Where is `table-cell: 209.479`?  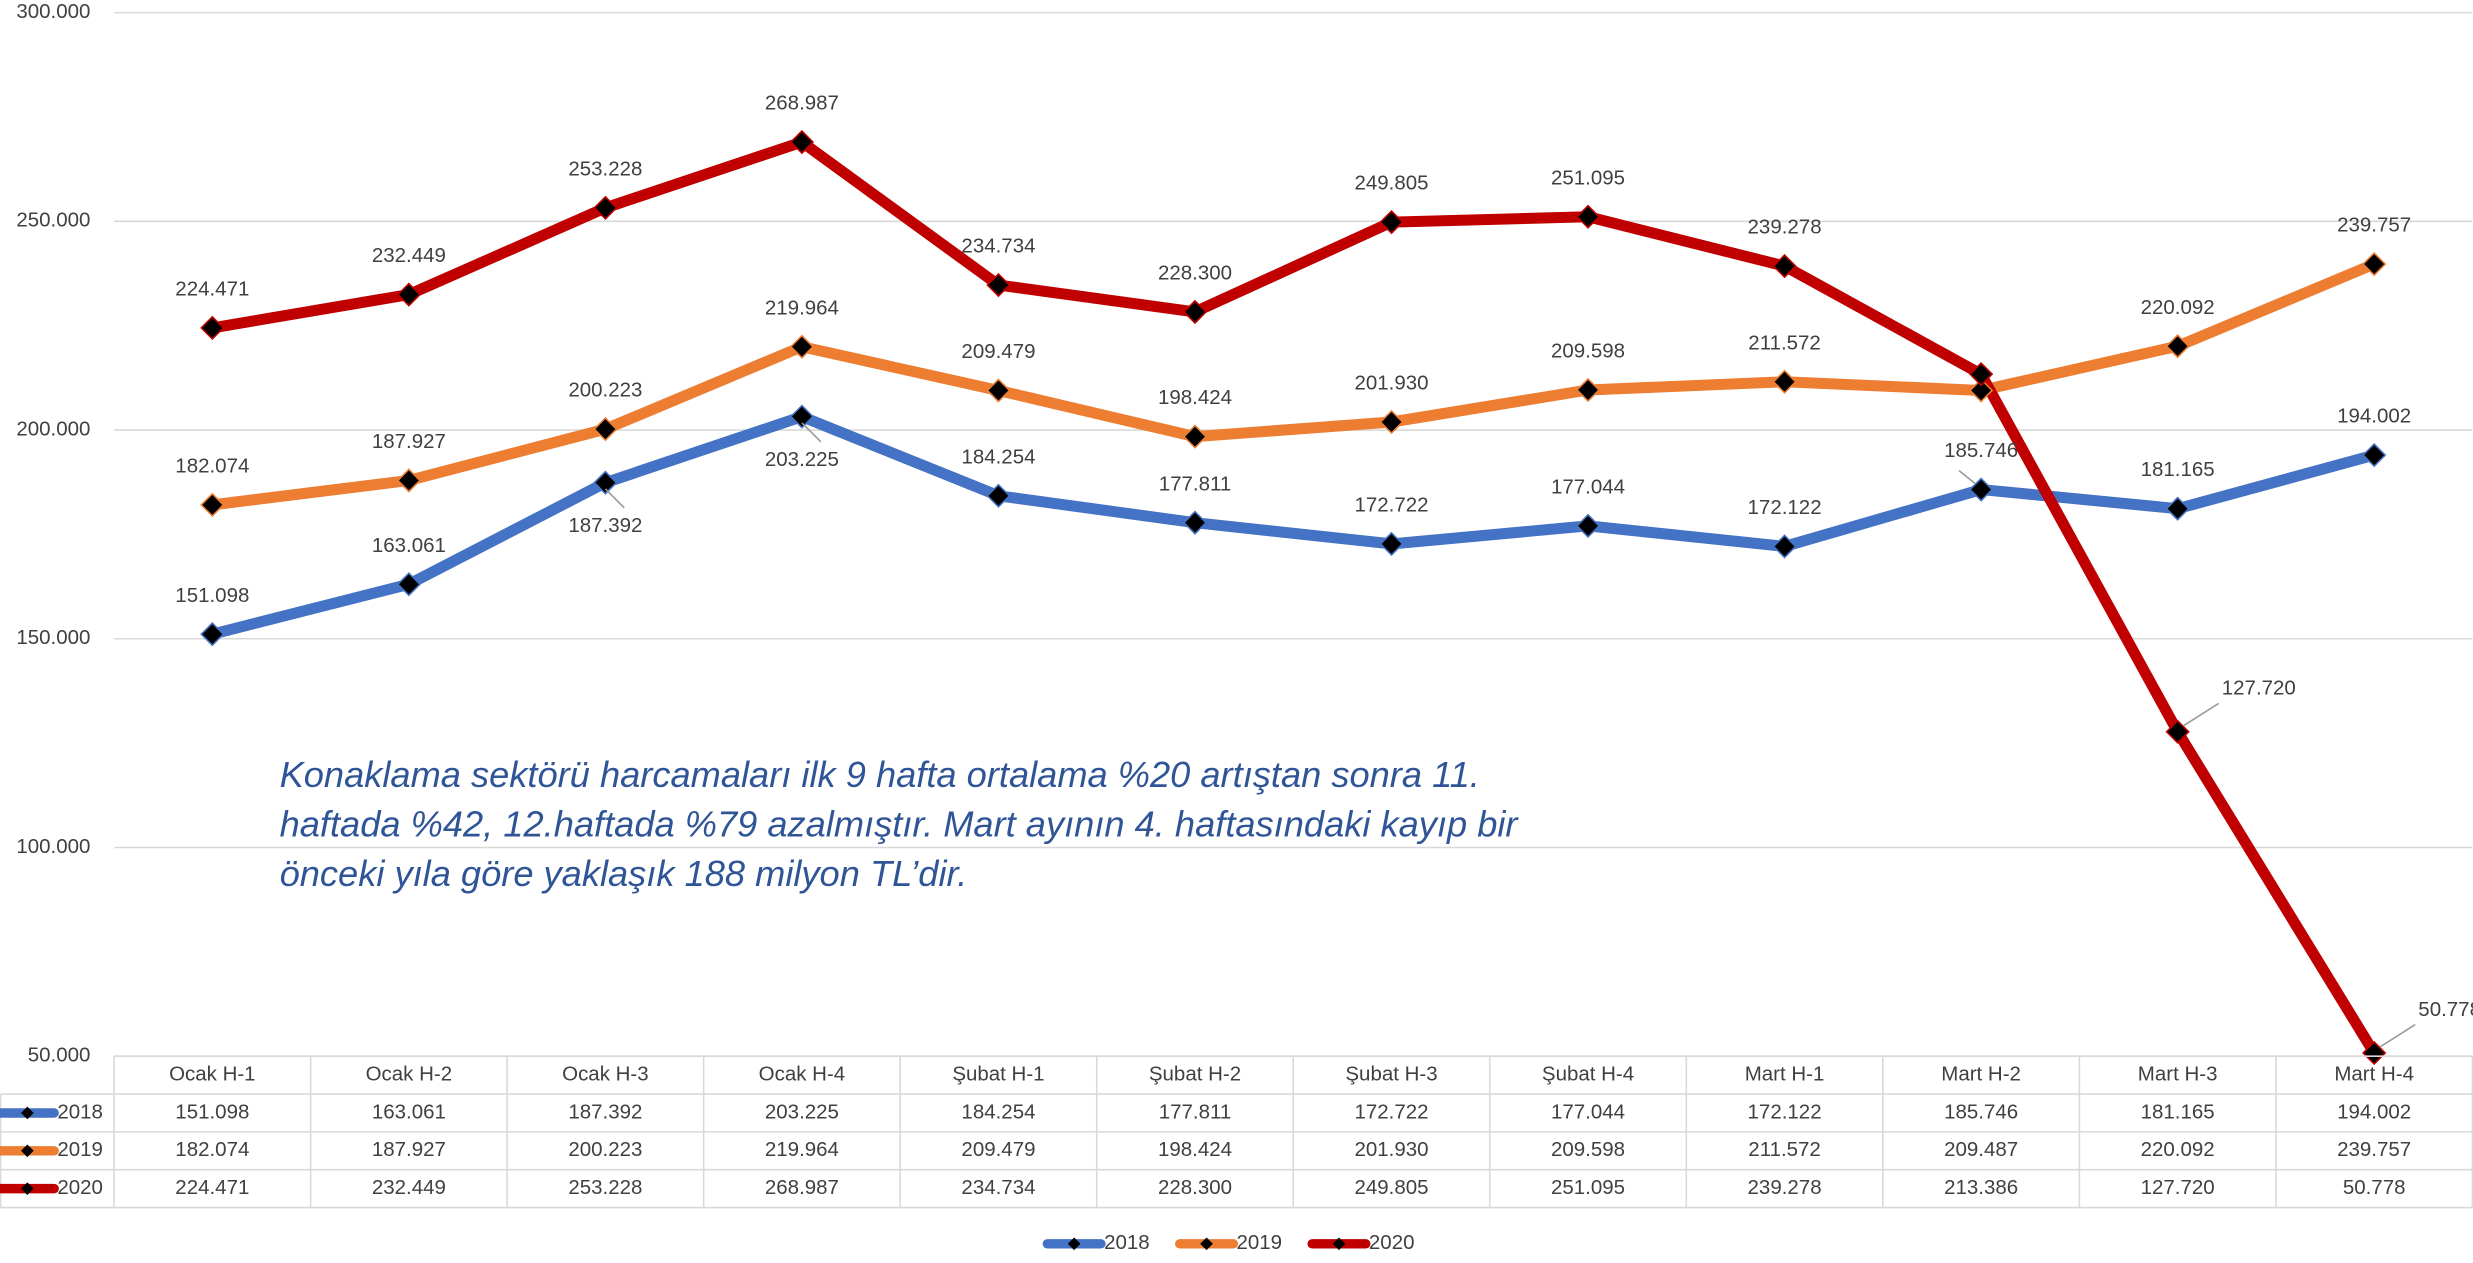
table-cell: 209.479 is located at coordinates (998, 1149).